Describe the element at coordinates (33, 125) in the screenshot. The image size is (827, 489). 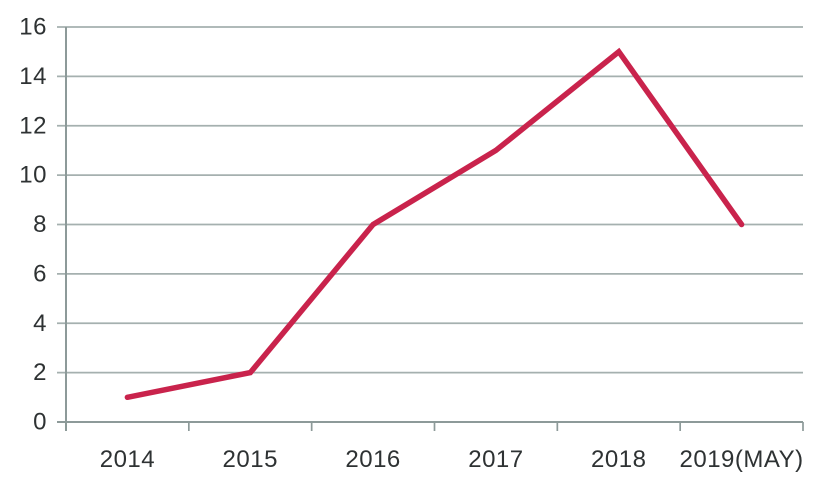
I see `y-tick-label: 12` at that location.